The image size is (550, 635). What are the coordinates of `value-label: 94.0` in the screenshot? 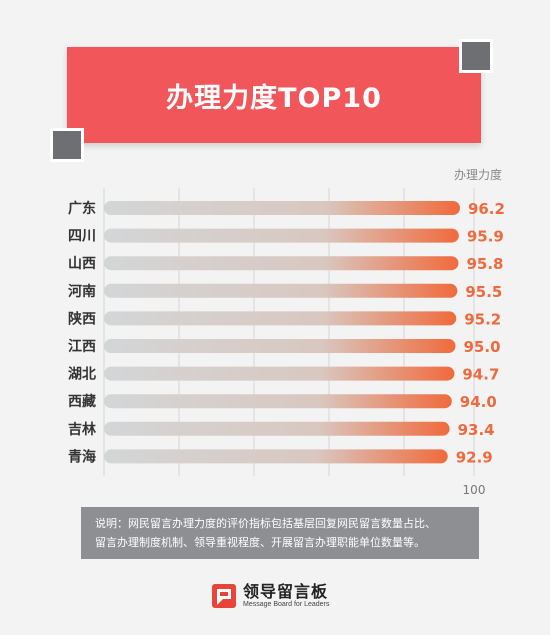 It's located at (478, 402).